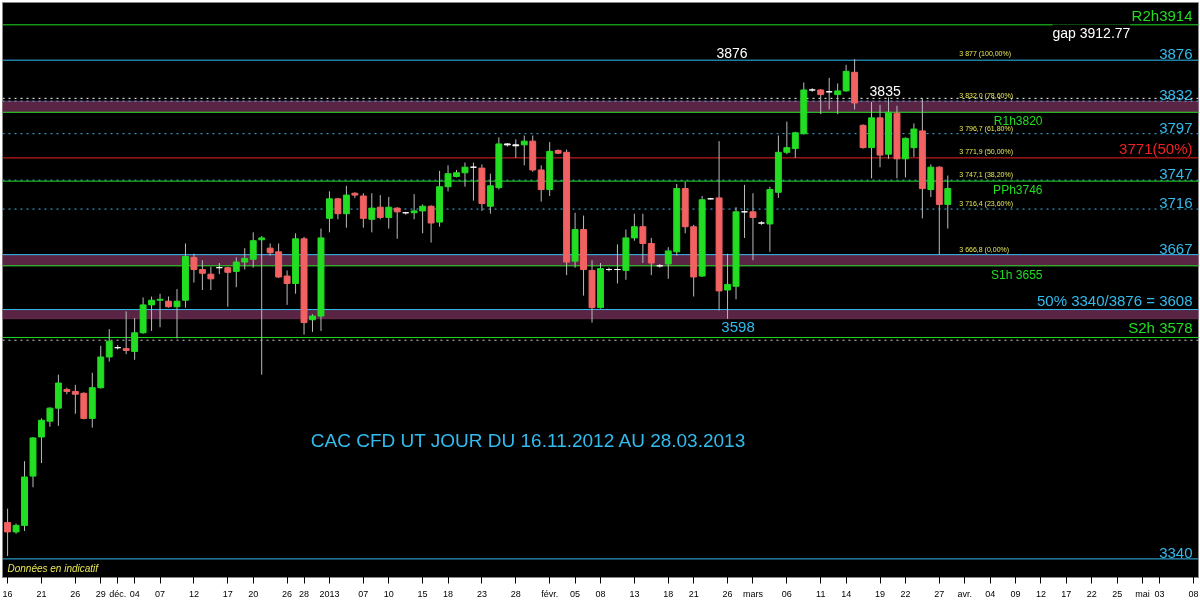  Describe the element at coordinates (1114, 300) in the screenshot. I see `ref-line-label: 50% 3340/3876 = 3608` at that location.